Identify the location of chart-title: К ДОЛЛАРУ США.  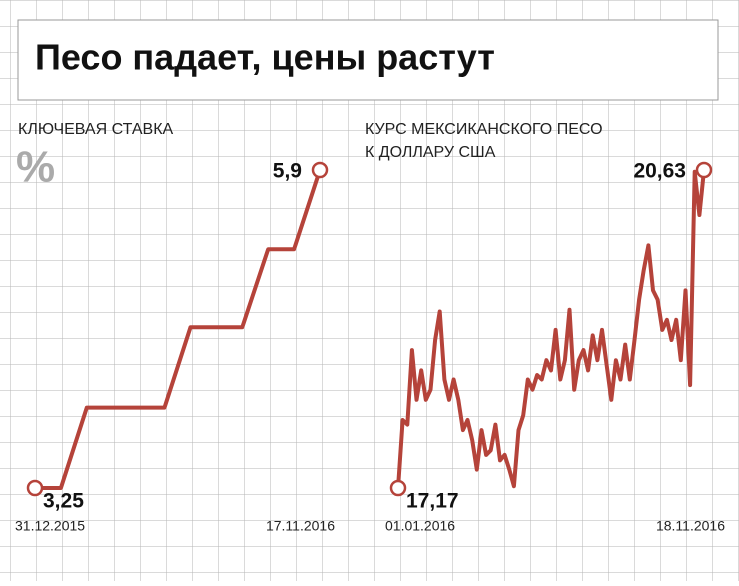
(430, 152).